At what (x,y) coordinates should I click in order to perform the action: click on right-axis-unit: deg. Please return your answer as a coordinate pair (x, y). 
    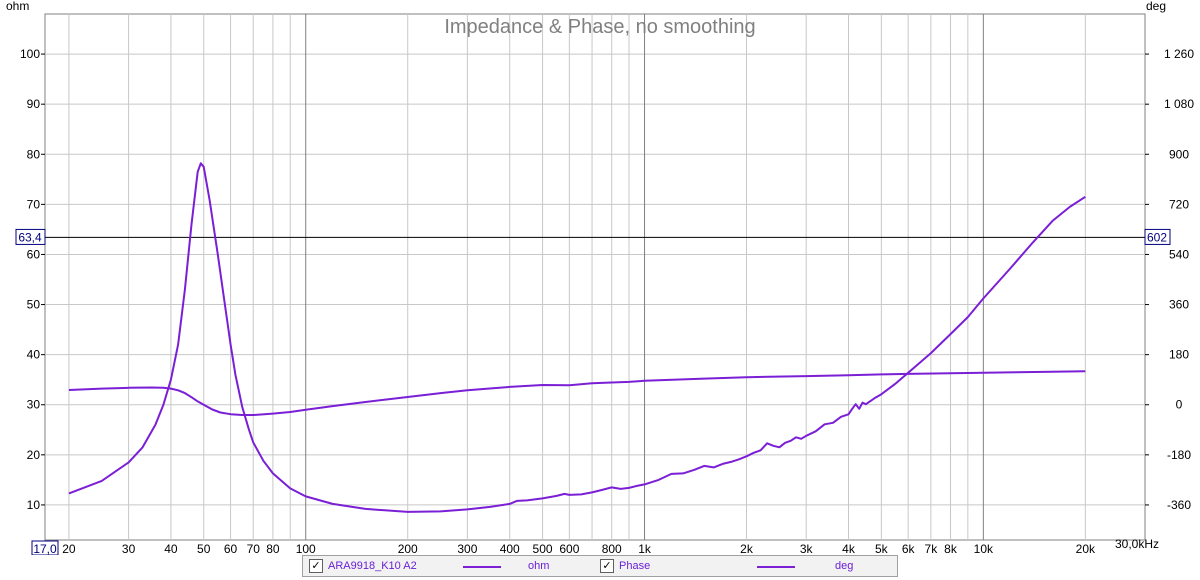
    Looking at the image, I should click on (1156, 6).